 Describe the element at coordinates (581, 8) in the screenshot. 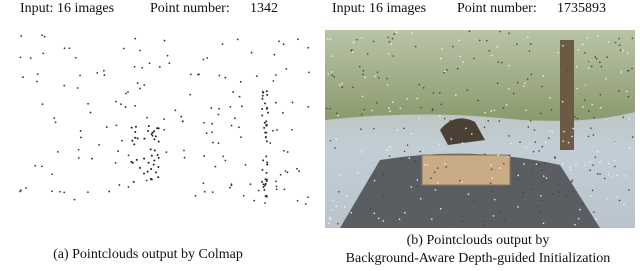

I see `point-number: 1735893` at that location.